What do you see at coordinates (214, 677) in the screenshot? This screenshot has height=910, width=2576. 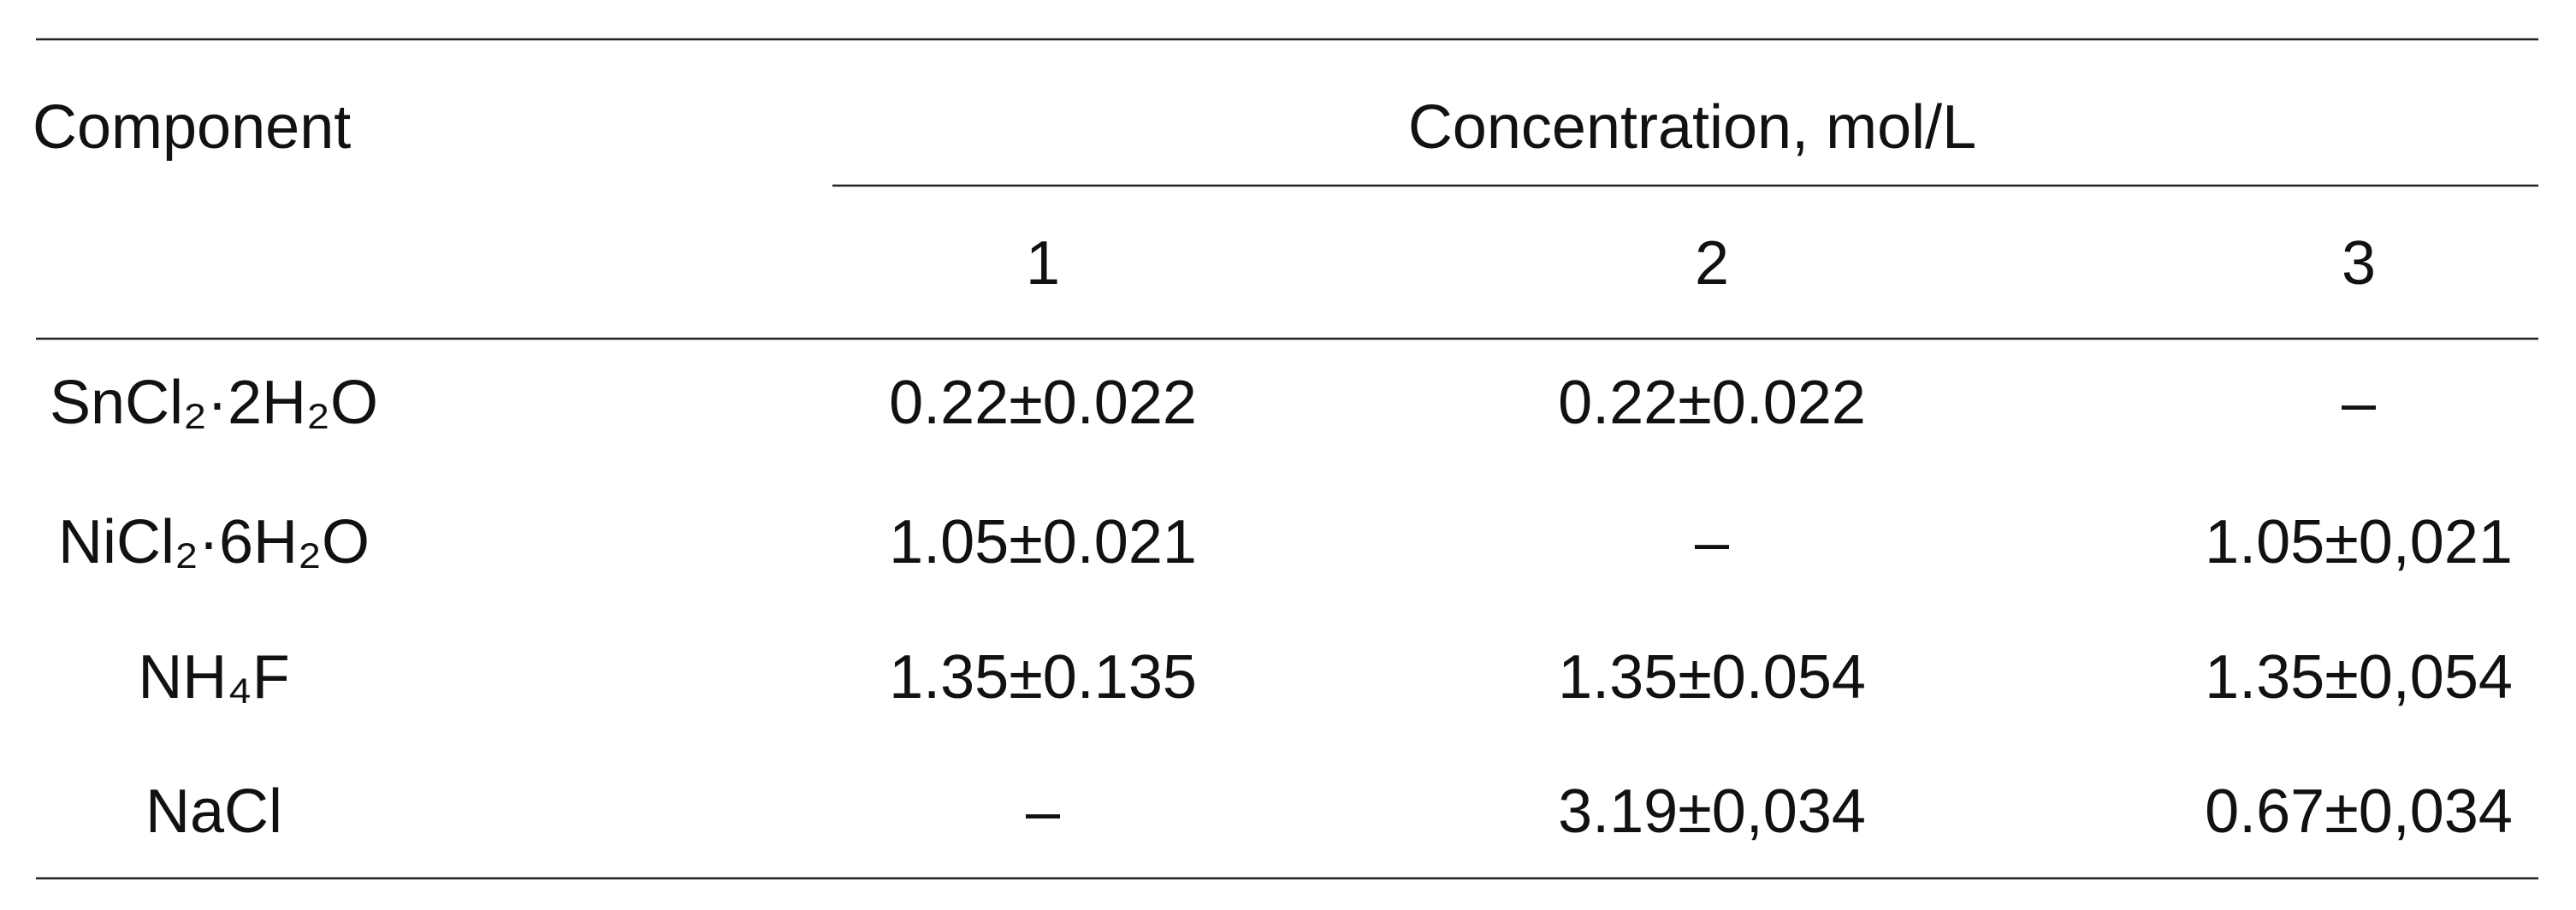 I see `component-cell: NH₄F` at bounding box center [214, 677].